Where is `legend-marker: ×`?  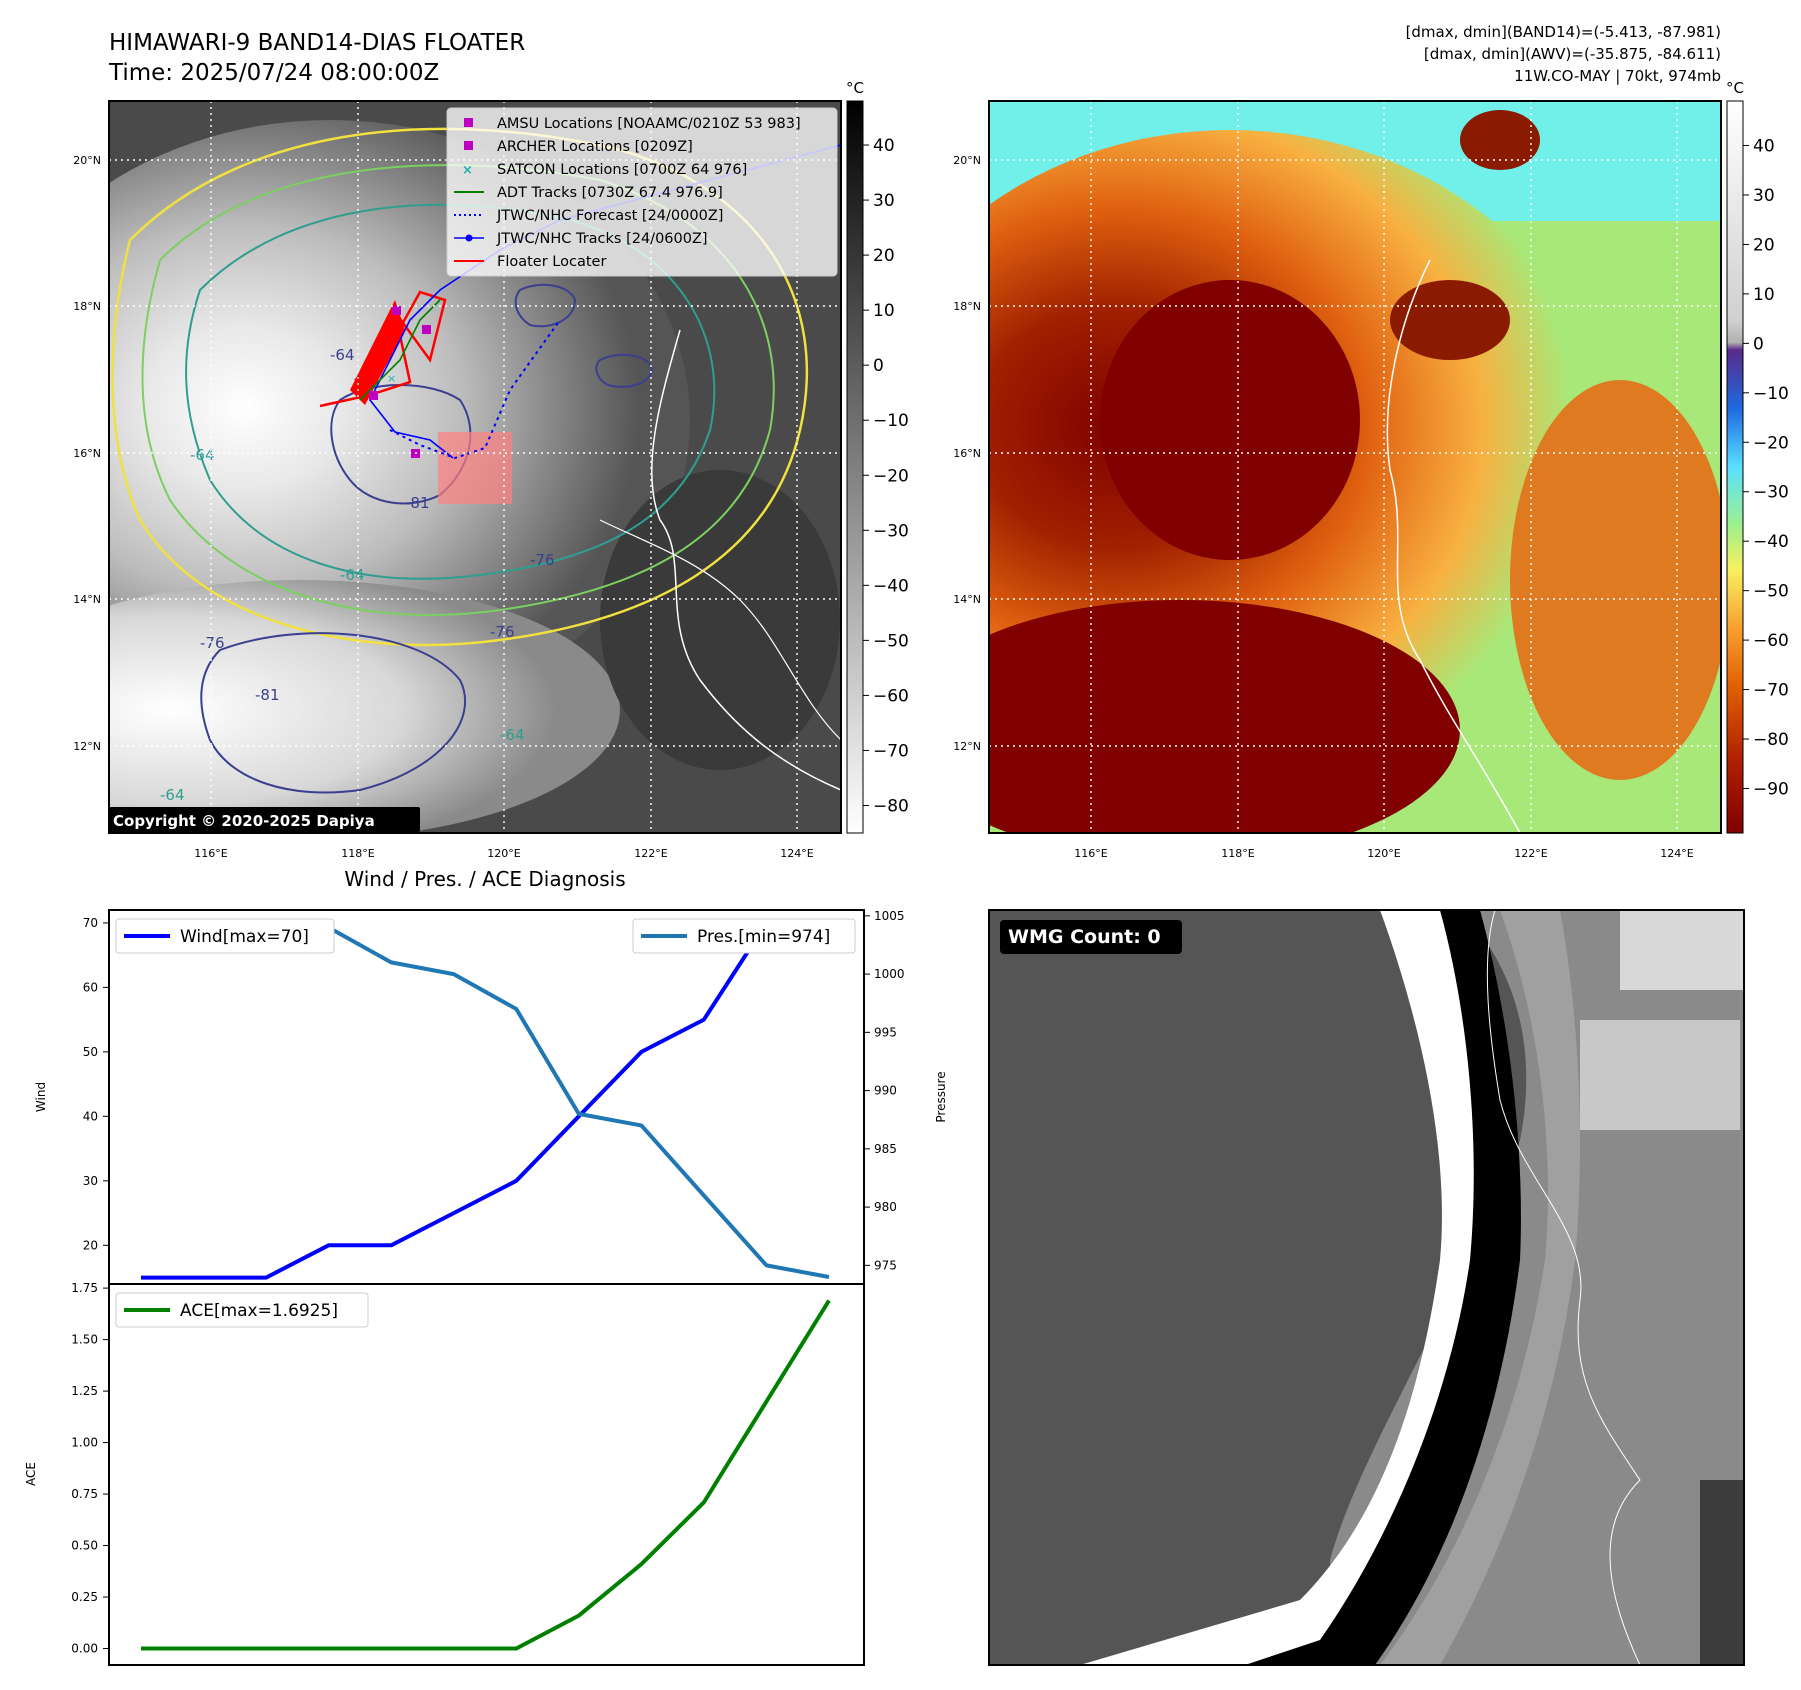
legend-marker: × is located at coordinates (467, 170).